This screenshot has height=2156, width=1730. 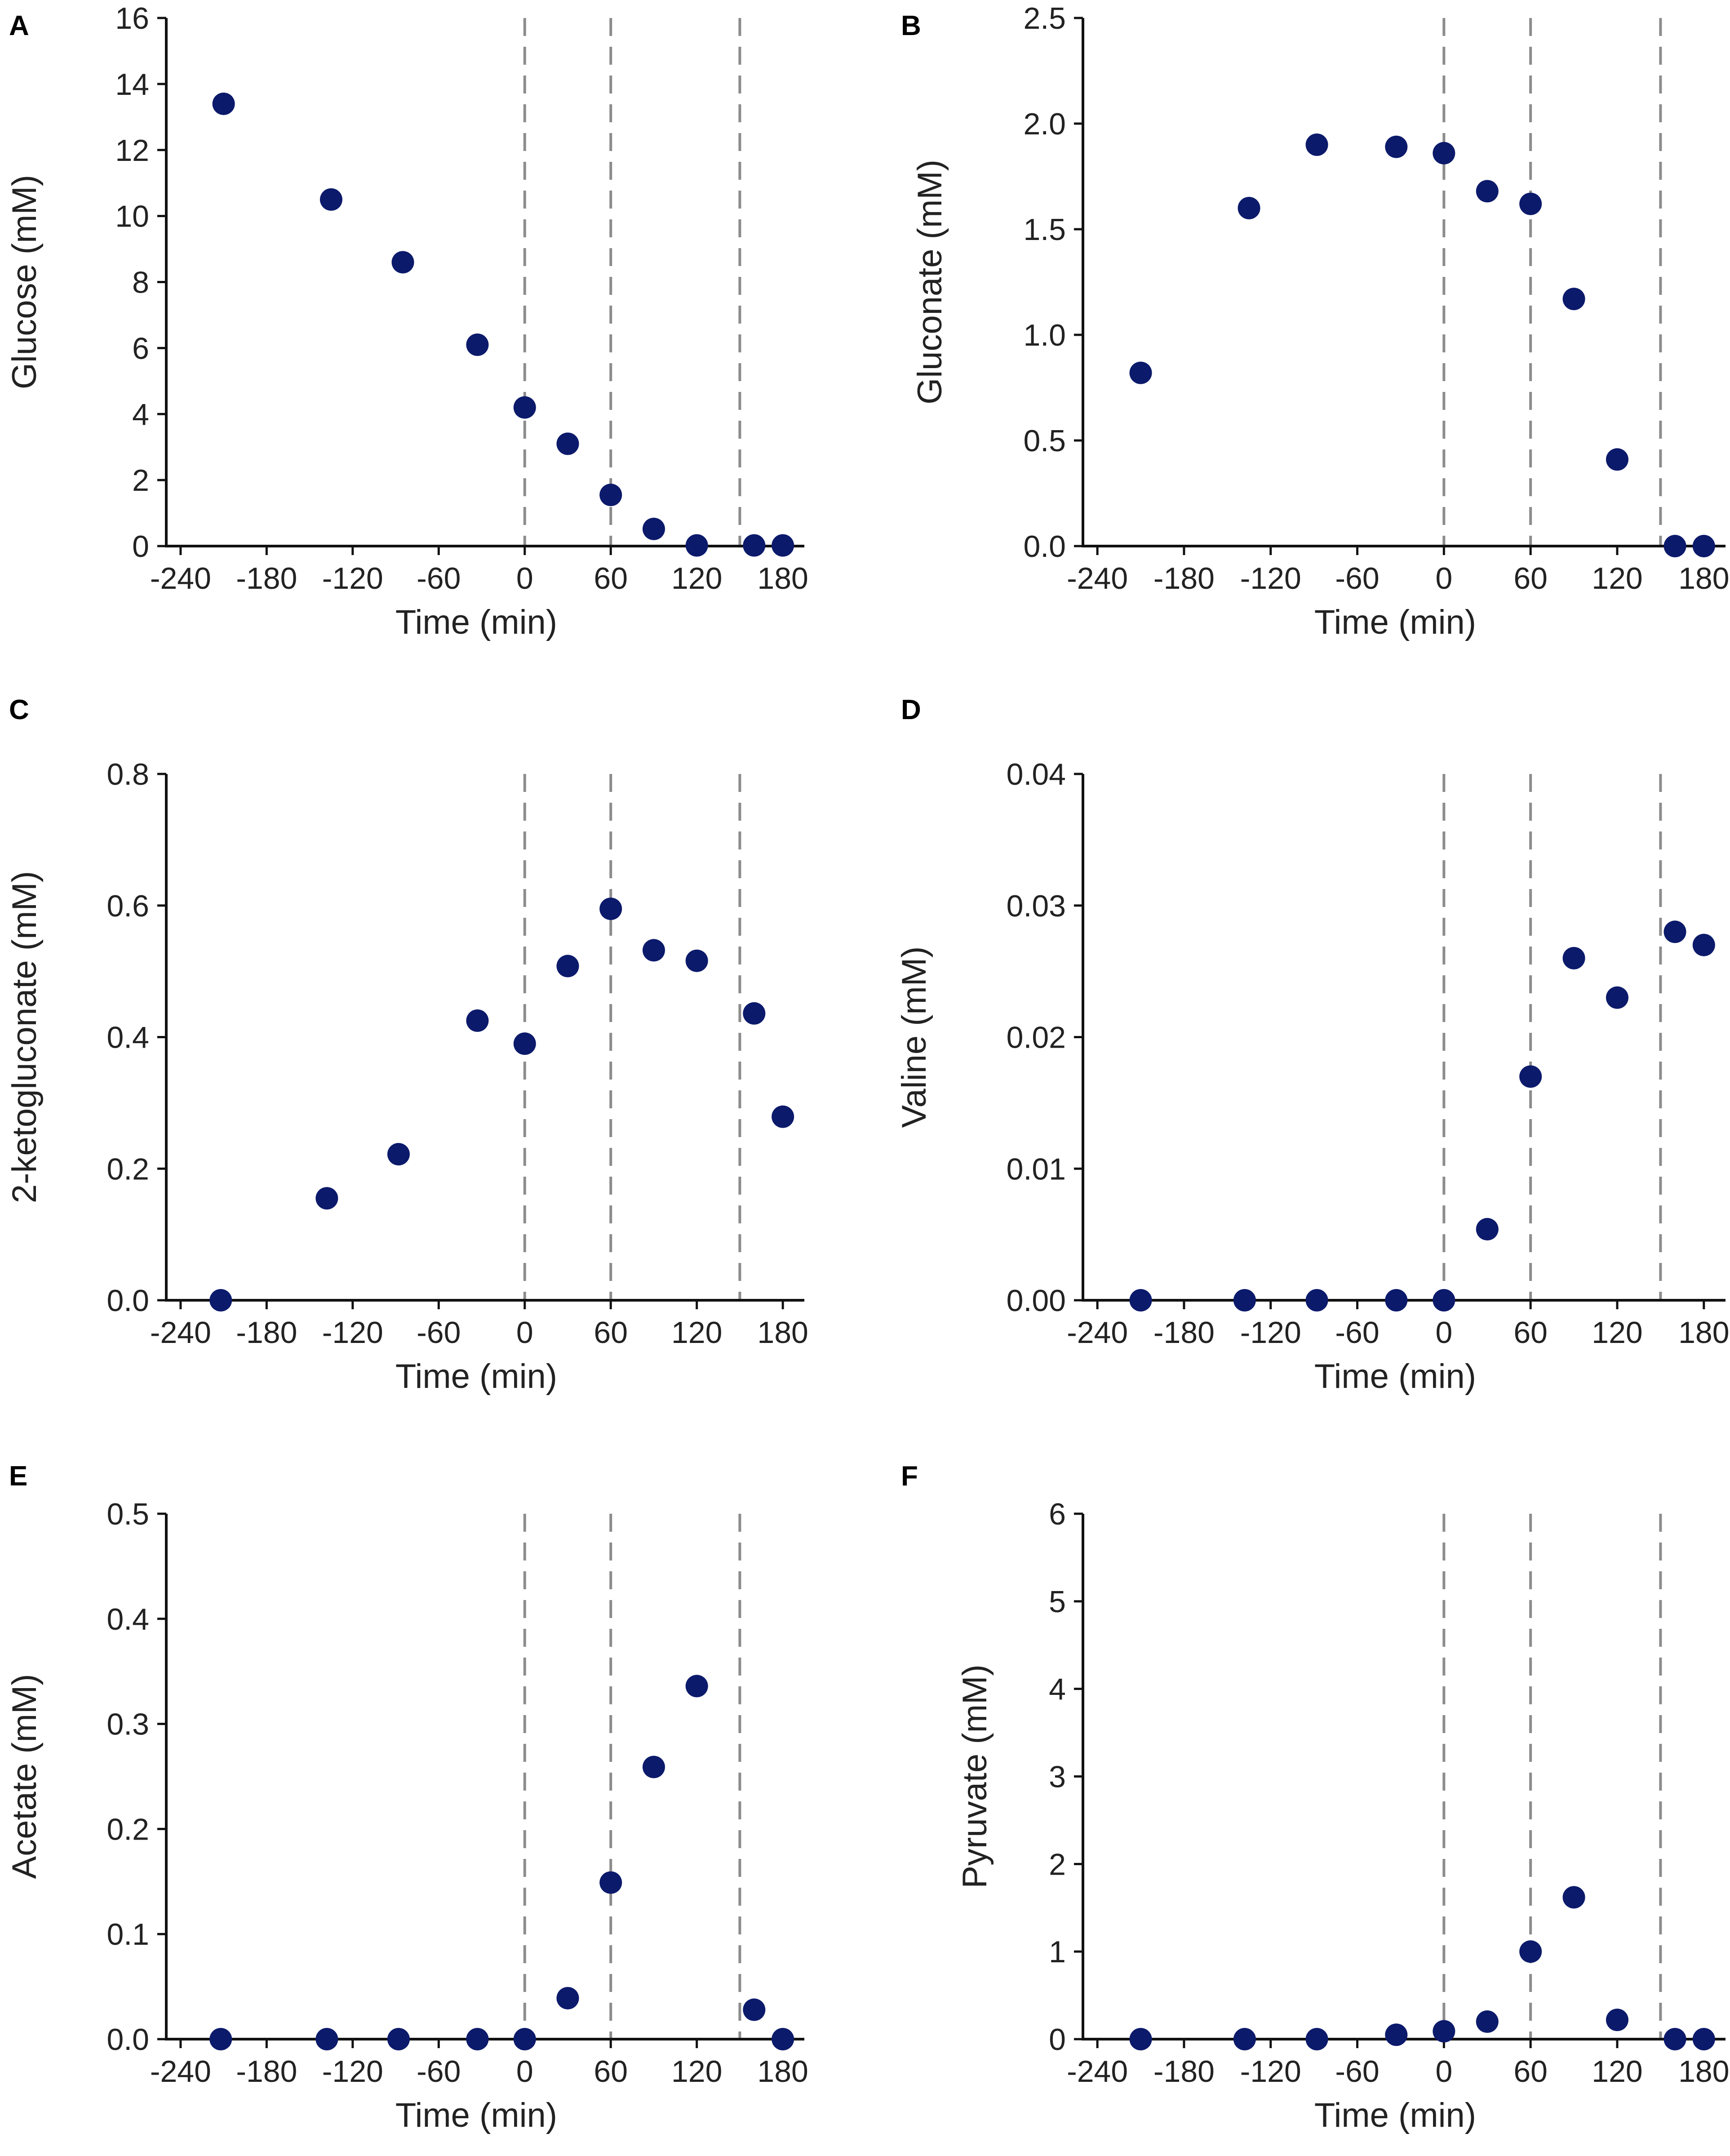 I want to click on x-tick-label-f: -120, so click(x=1270, y=2071).